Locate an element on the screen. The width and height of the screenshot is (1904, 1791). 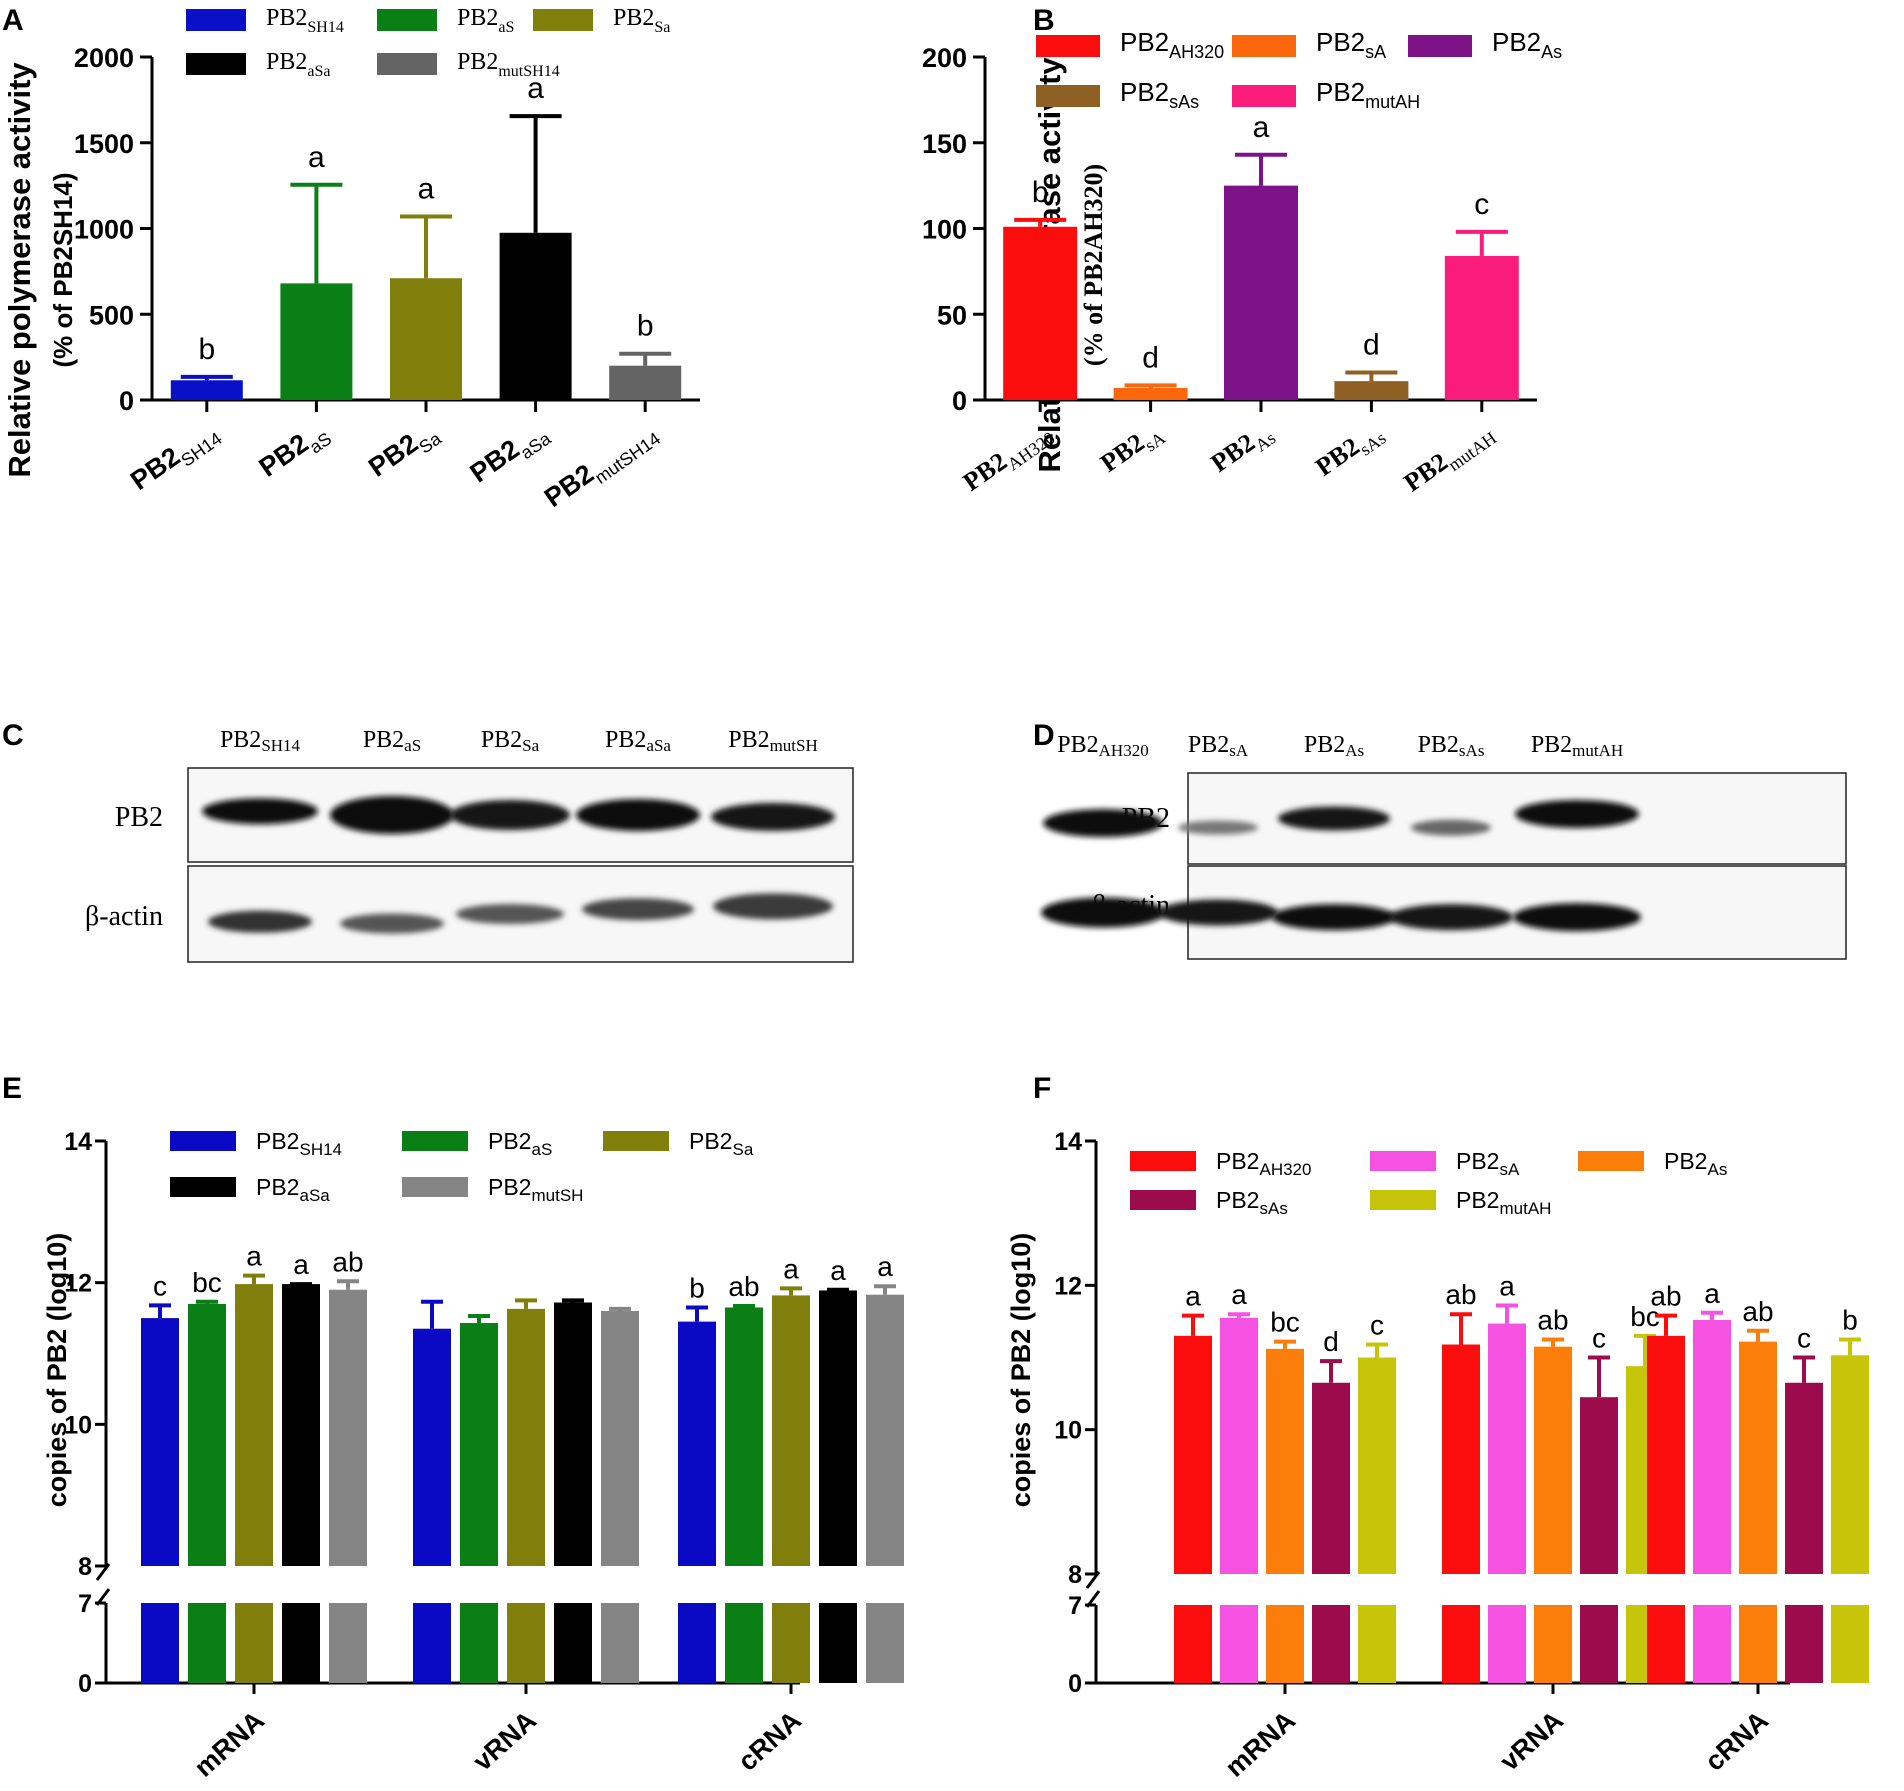
legend-label: PB2mutSH14 is located at coordinates (508, 64).